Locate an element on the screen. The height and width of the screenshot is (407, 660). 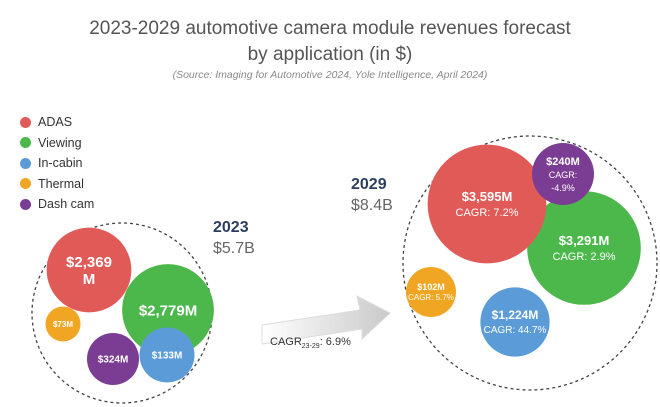
bubble-2029-dash-cam-label-2: -4.9% is located at coordinates (563, 188).